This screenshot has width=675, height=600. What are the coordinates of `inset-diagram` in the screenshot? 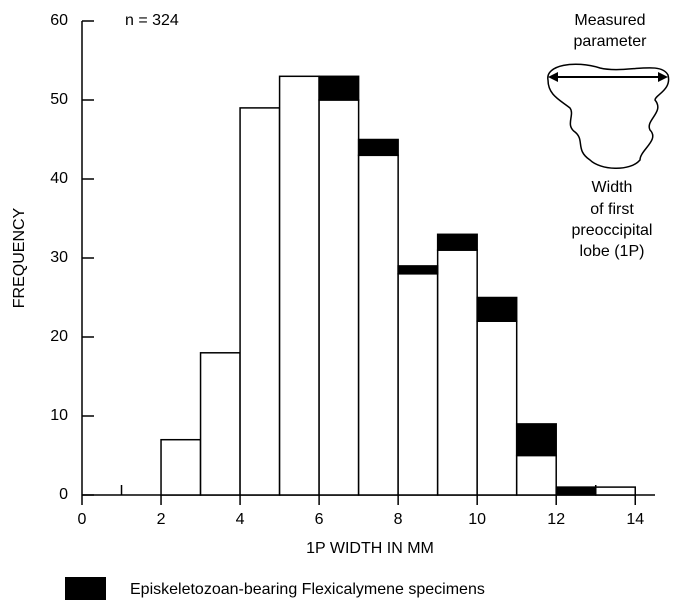 It's located at (608, 116).